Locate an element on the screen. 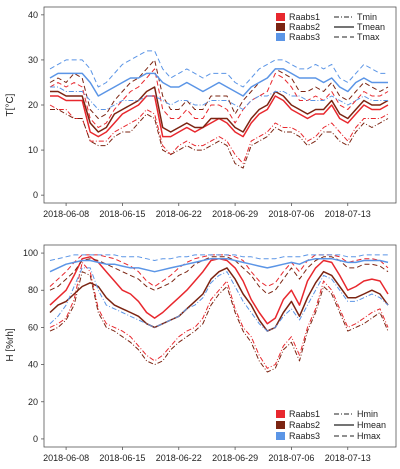 This screenshot has width=400, height=469. humidity-y-ticks: 0 20 40 60 80 100 is located at coordinates (33, 346).